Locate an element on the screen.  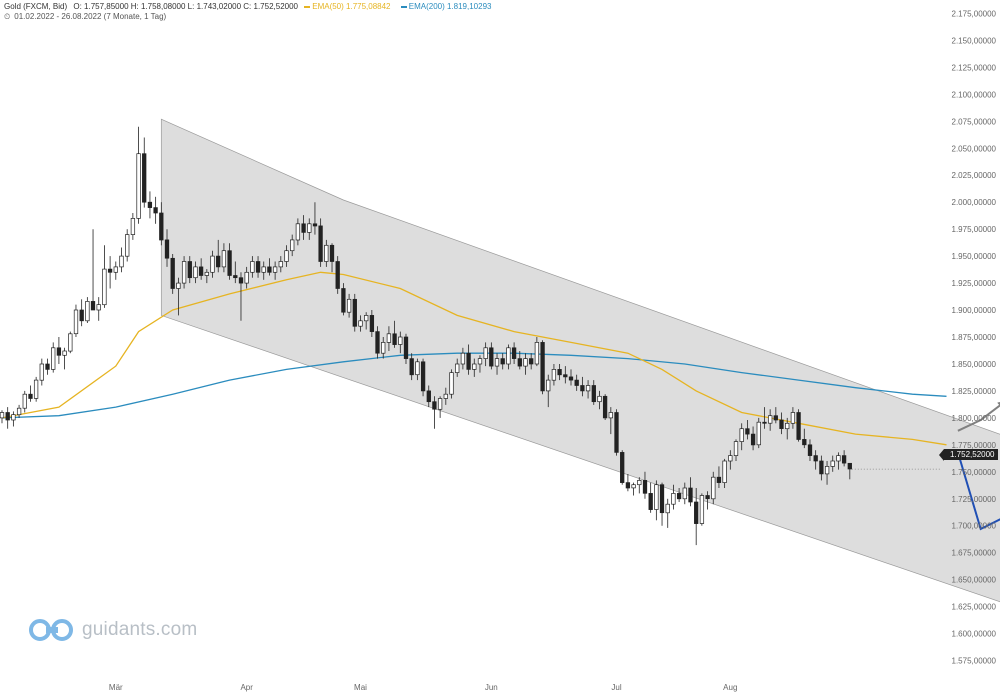
y-tick-label: 1.575,00000 is located at coordinates (974, 661).